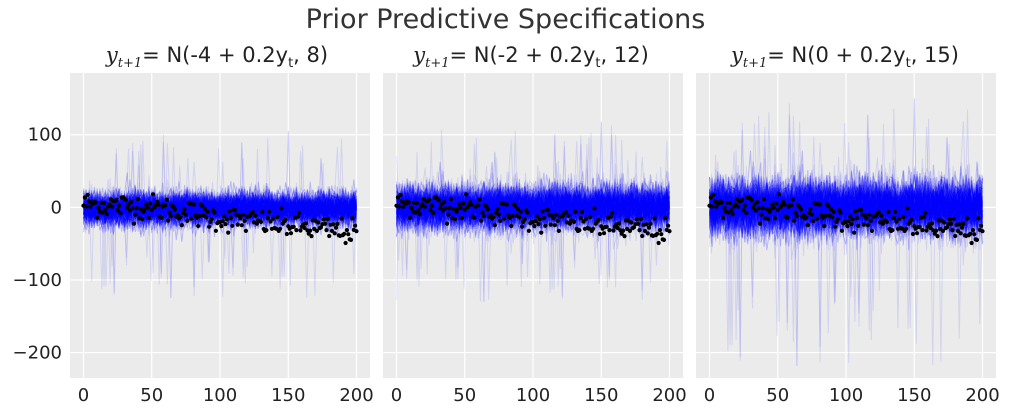 The width and height of the screenshot is (1011, 411). I want to click on x-tick-label: 100, so click(220, 395).